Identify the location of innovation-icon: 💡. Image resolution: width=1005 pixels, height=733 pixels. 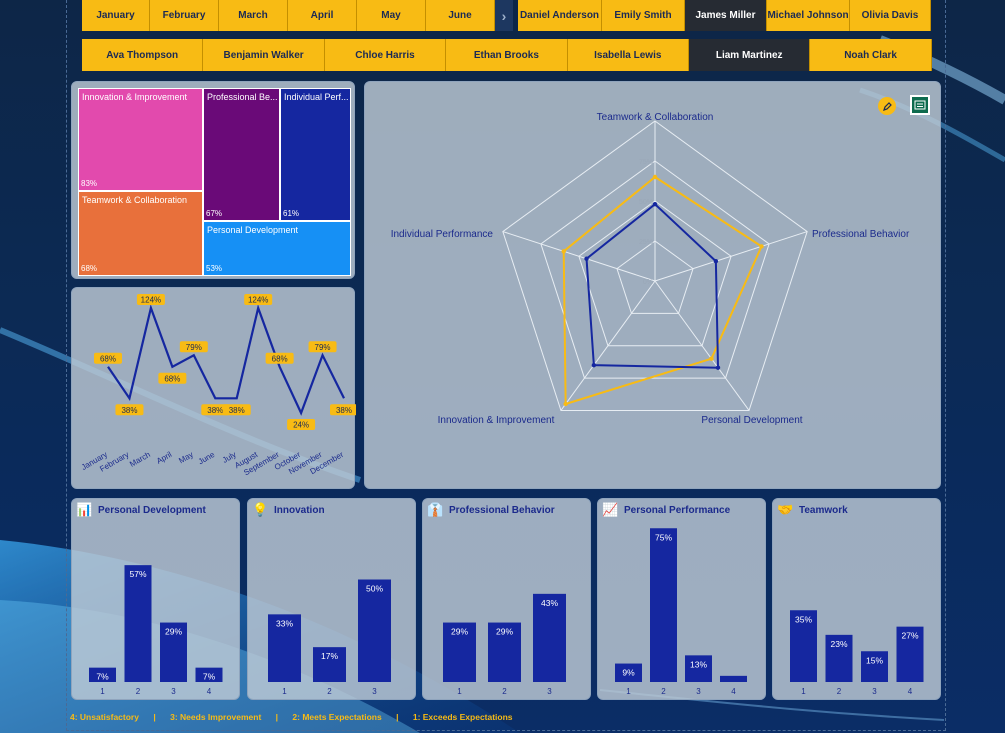
(260, 509).